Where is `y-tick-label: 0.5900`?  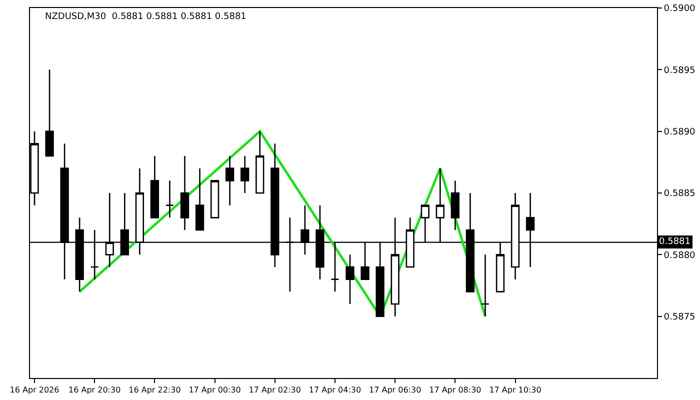 y-tick-label: 0.5900 is located at coordinates (680, 9).